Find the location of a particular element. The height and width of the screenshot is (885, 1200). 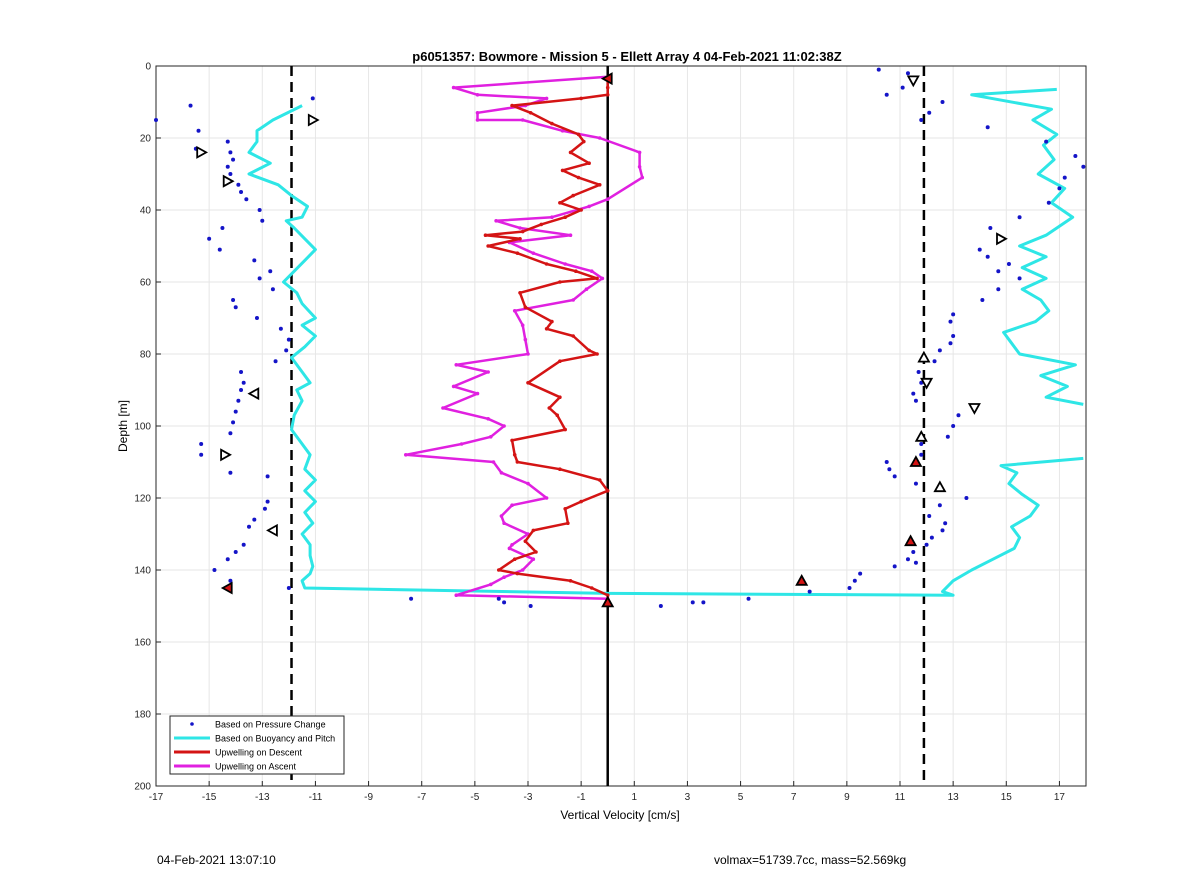

y-tick-label: 100 is located at coordinates (142, 427).